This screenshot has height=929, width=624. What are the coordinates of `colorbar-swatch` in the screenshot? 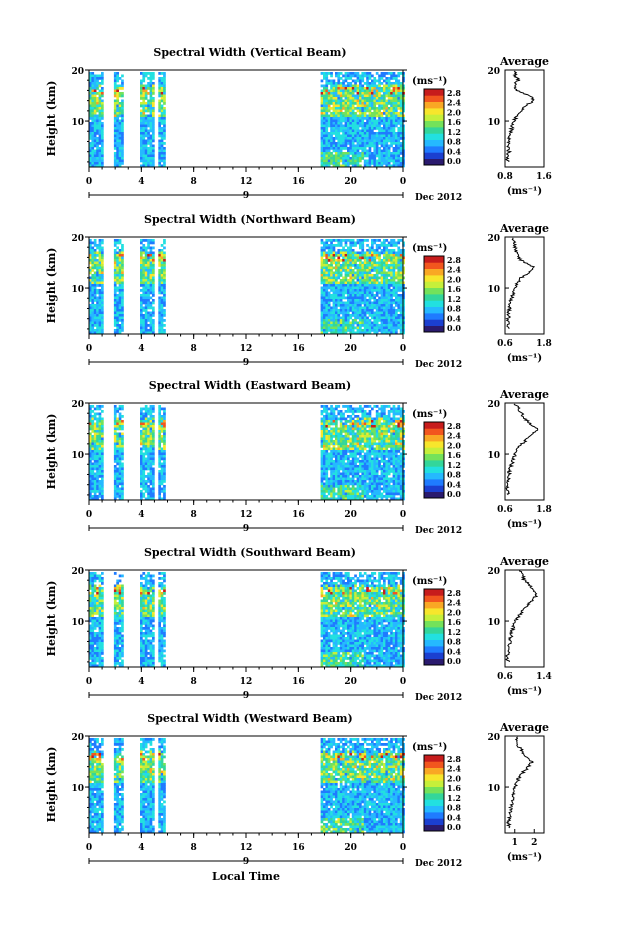 It's located at (434, 149).